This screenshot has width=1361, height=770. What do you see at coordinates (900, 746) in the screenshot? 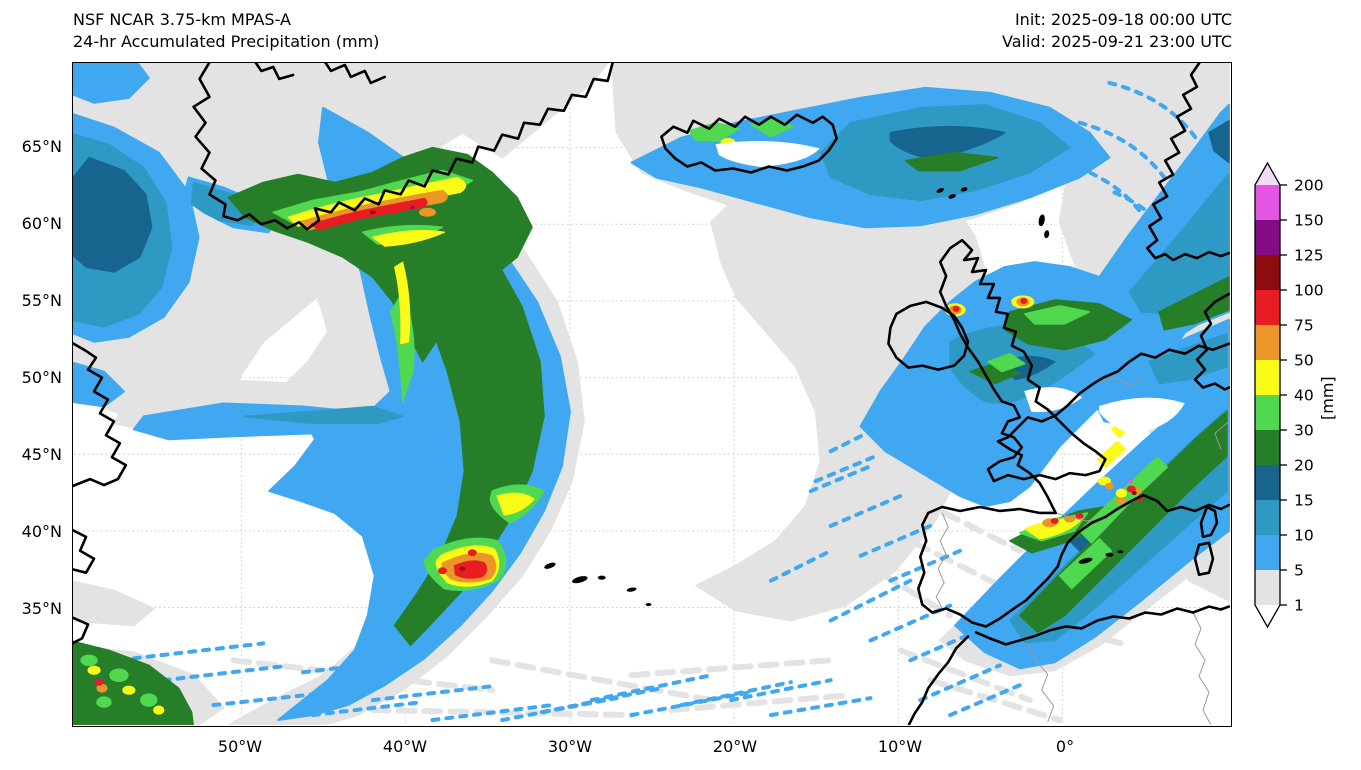
I see `lon-tick-label: 10°W` at bounding box center [900, 746].